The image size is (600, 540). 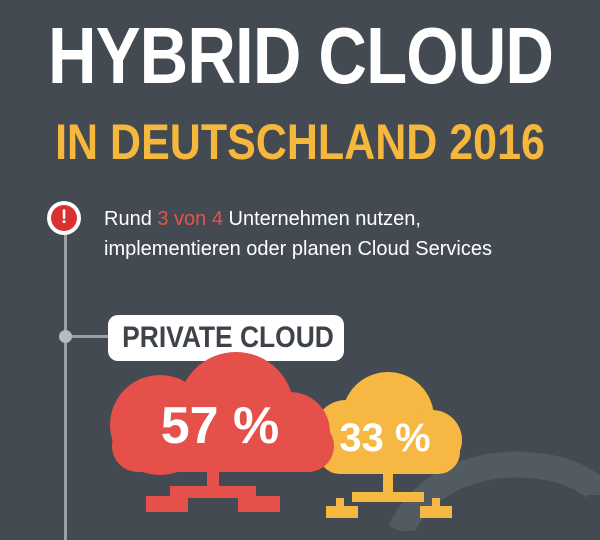 What do you see at coordinates (301, 55) in the screenshot?
I see `title-hybrid-cloud: HYBRID CLOUD` at bounding box center [301, 55].